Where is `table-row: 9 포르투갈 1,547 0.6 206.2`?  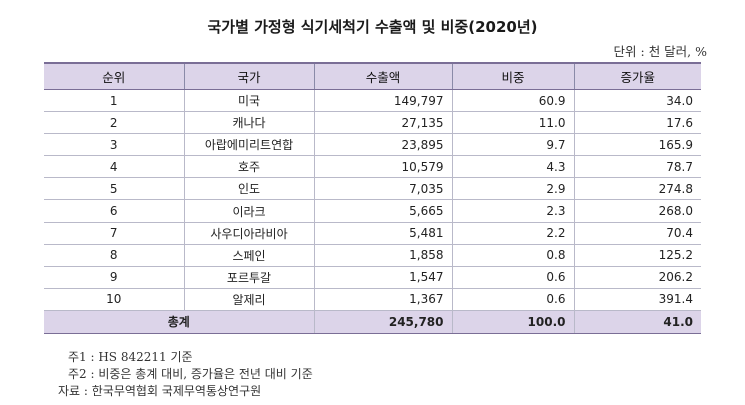
table-row: 9 포르투갈 1,547 0.6 206.2 is located at coordinates (372, 277).